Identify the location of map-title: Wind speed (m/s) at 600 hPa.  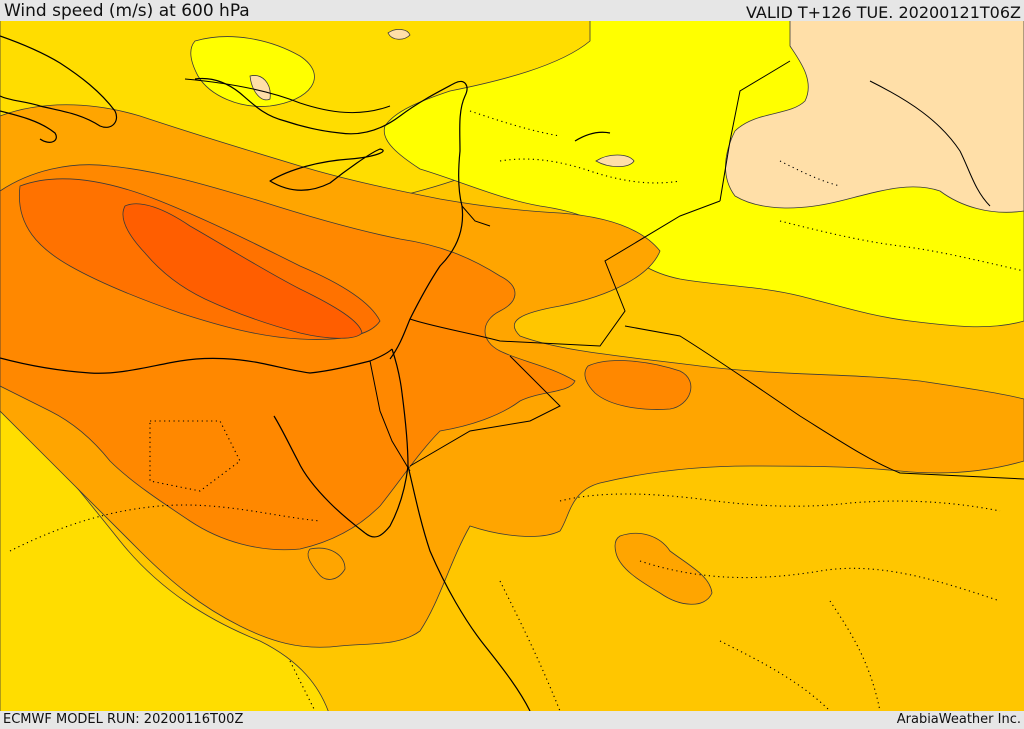
(127, 11).